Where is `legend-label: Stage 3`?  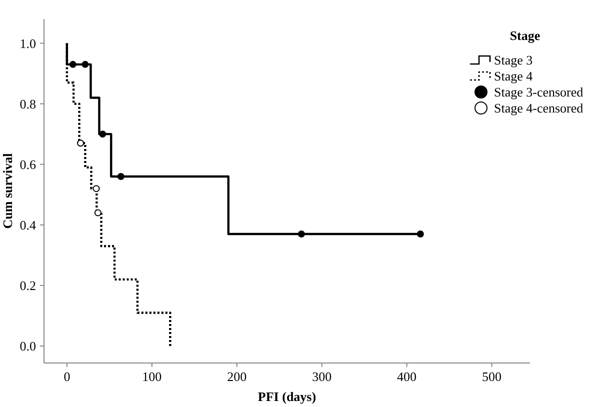 legend-label: Stage 3 is located at coordinates (513, 60).